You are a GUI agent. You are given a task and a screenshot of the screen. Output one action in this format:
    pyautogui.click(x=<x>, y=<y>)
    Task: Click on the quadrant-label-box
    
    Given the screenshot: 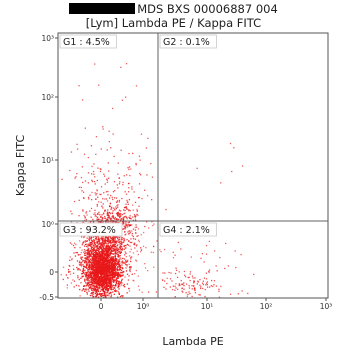 What is the action you would take?
    pyautogui.click(x=188, y=41)
    